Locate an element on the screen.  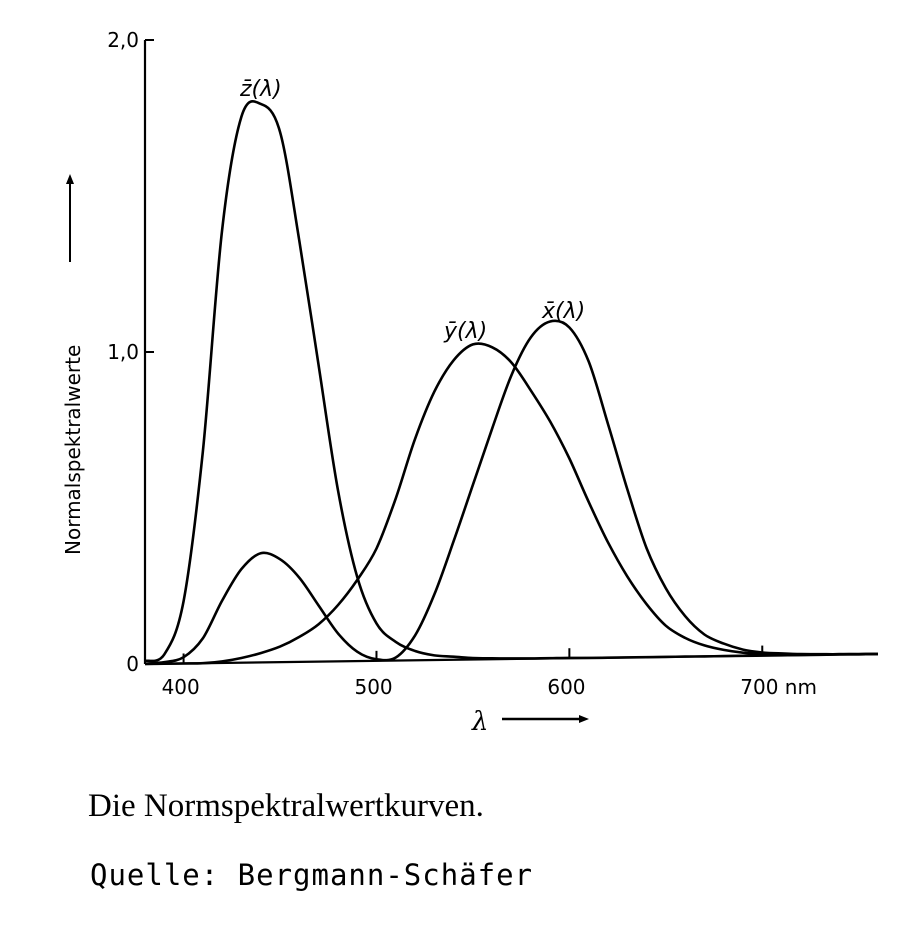
series-label-0: z̄(λ) is located at coordinates (260, 89).